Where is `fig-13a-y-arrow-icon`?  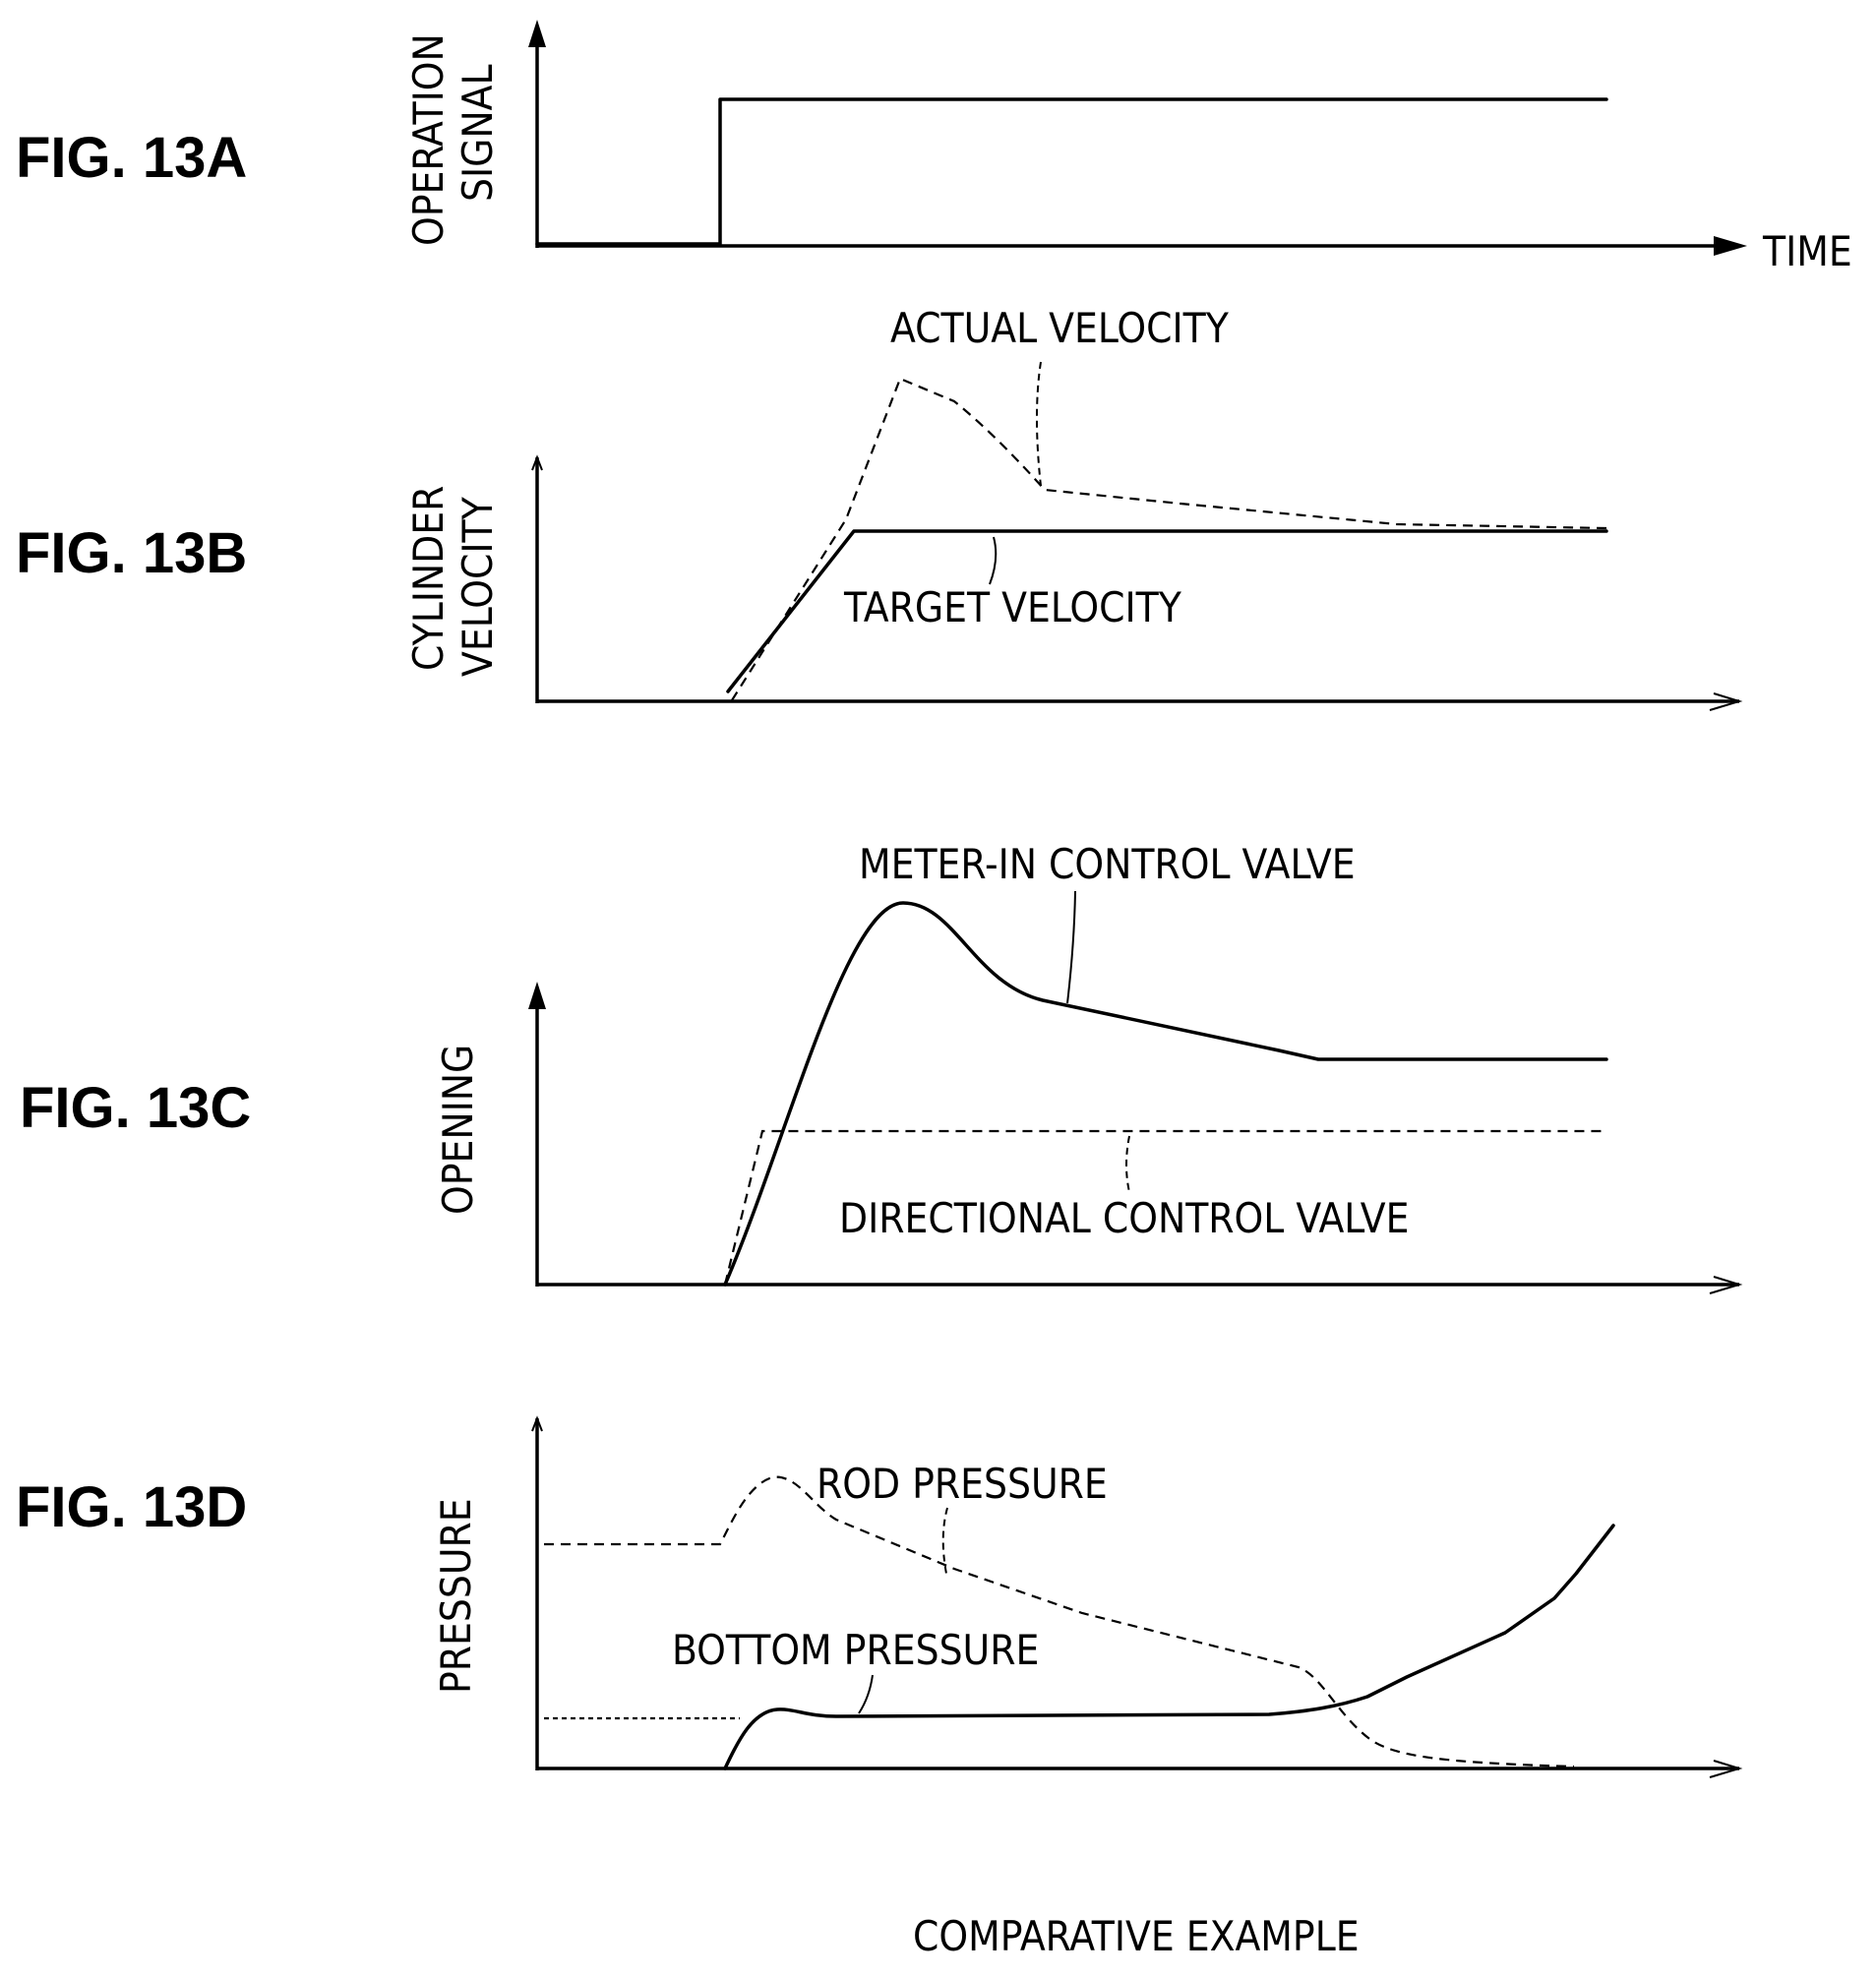 fig-13a-y-arrow-icon is located at coordinates (537, 33).